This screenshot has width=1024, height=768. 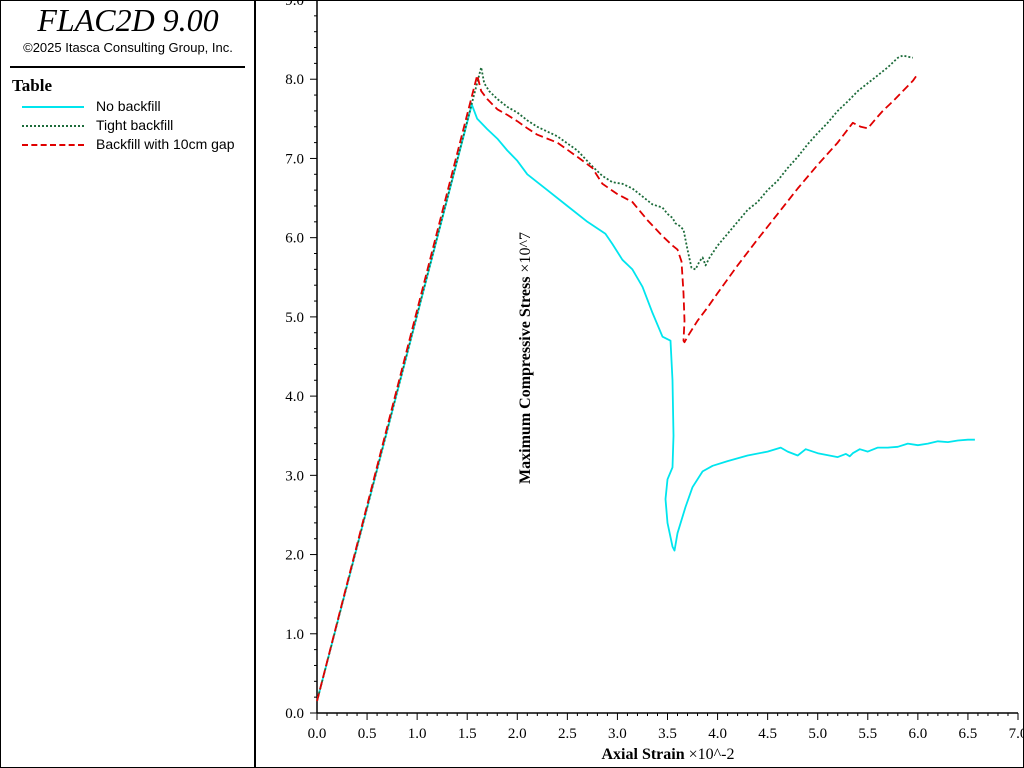 What do you see at coordinates (32, 85) in the screenshot?
I see `legend-title: Table` at bounding box center [32, 85].